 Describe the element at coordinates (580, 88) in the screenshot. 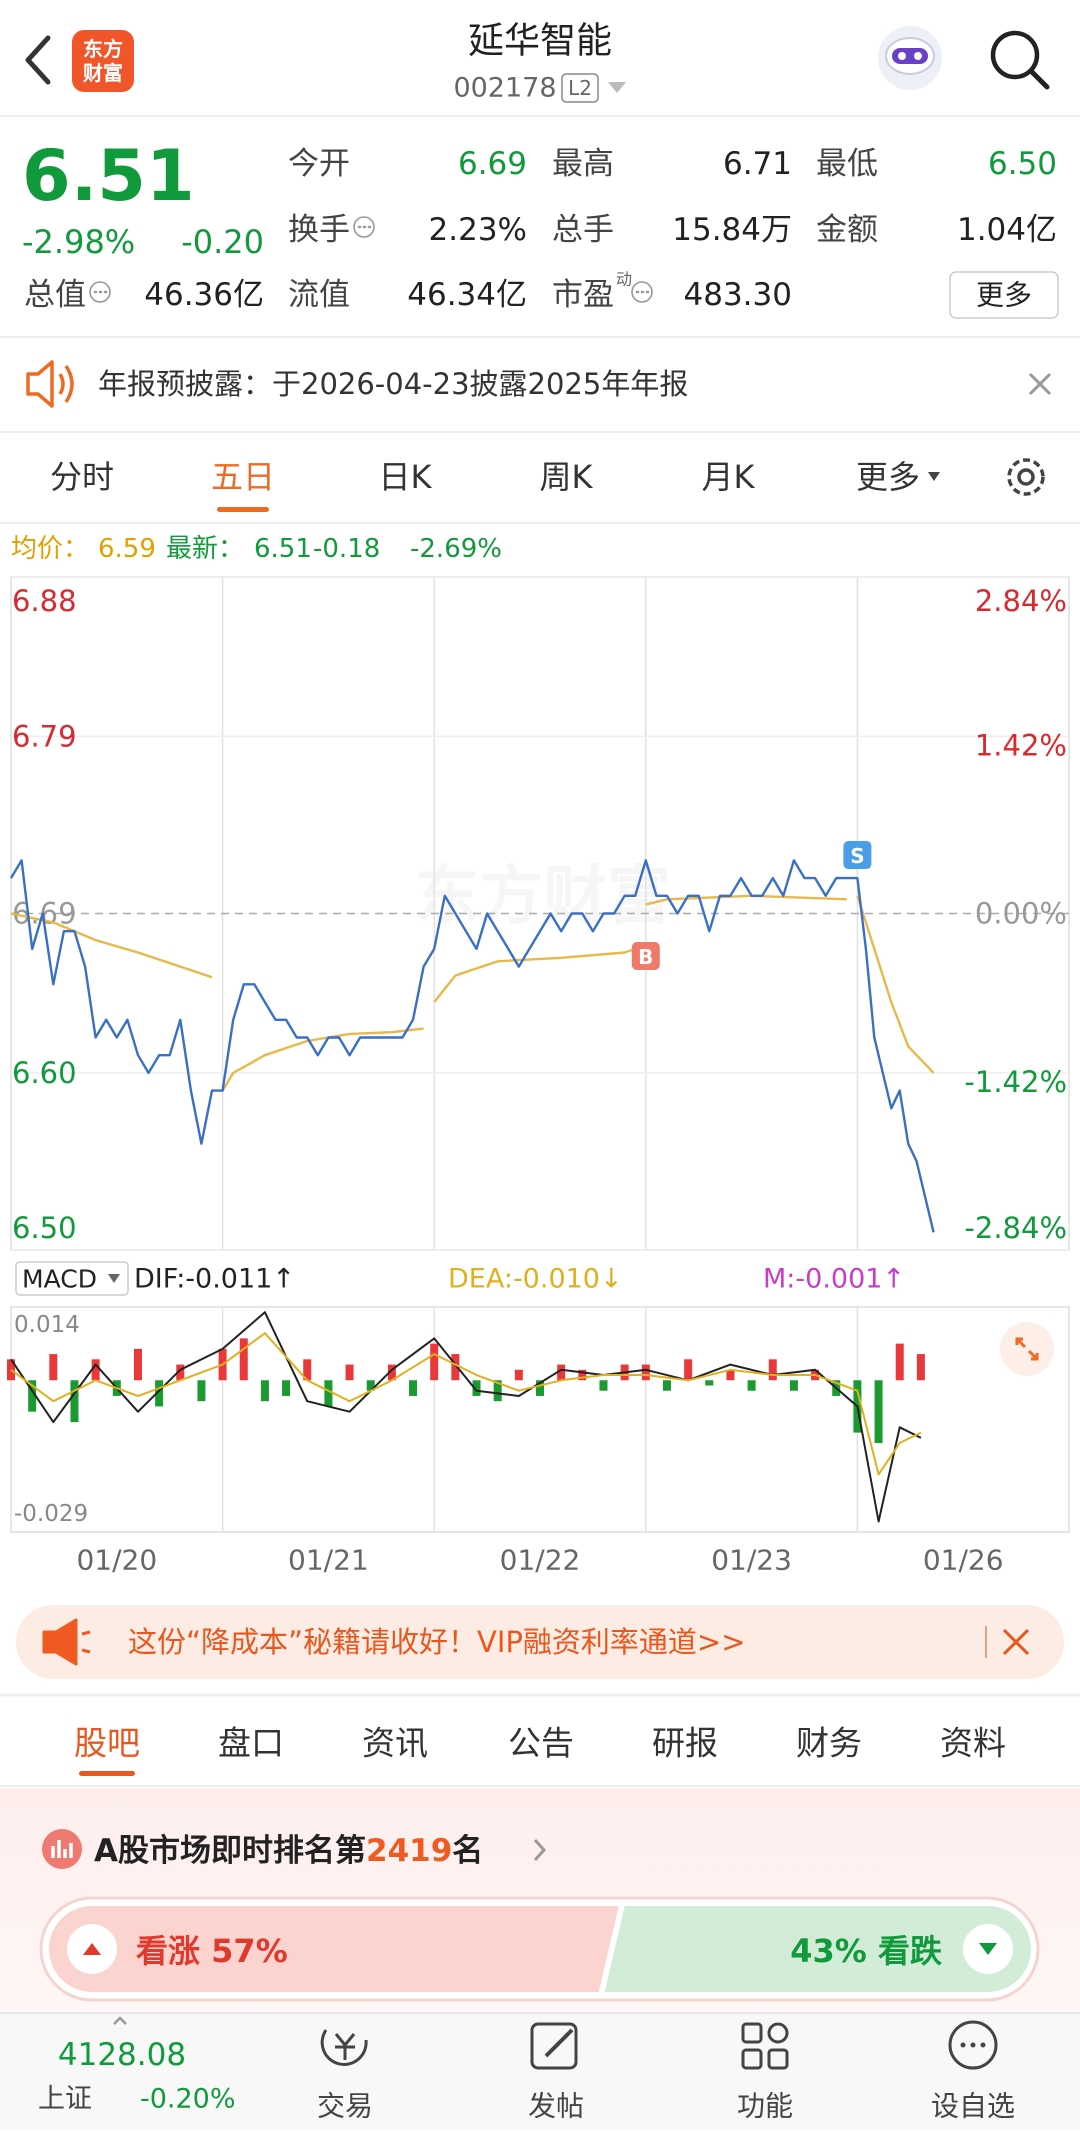

I see `level-badge` at that location.